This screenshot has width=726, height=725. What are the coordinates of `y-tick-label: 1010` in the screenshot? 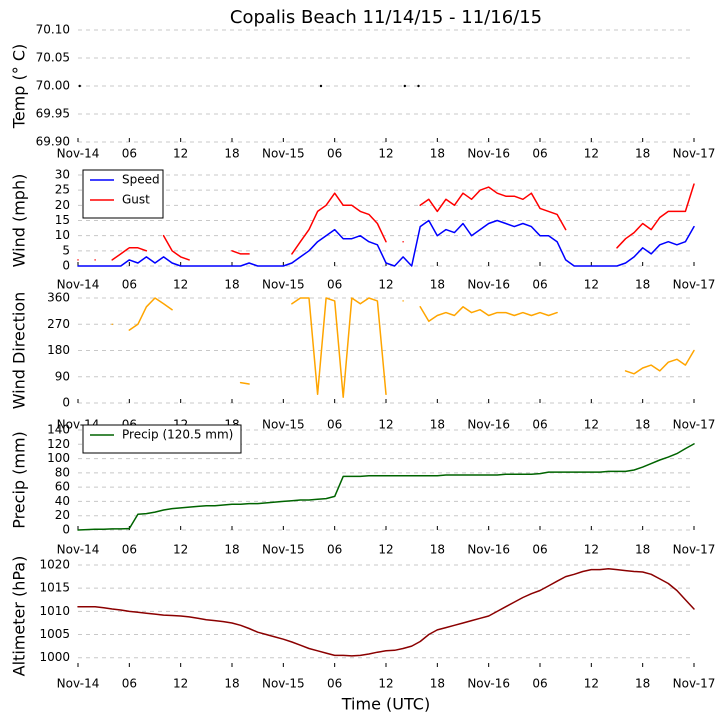 It's located at (54, 611).